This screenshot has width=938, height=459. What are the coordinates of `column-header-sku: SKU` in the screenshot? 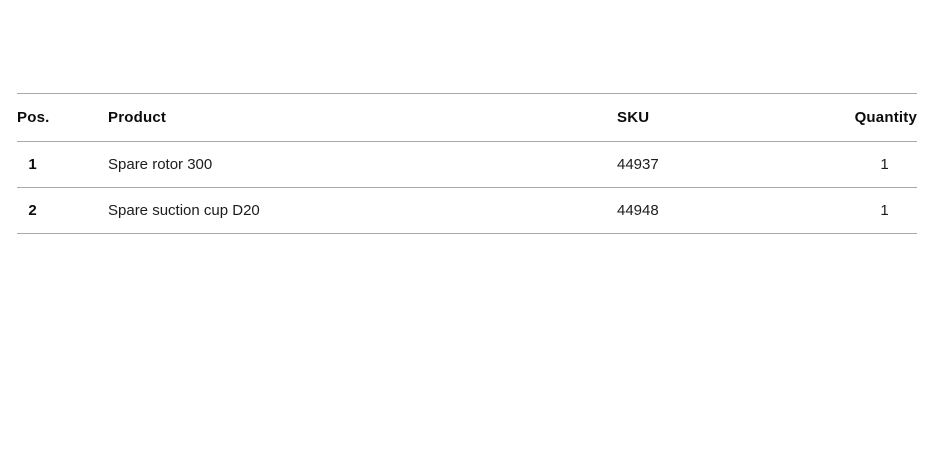 It's located at (633, 117).